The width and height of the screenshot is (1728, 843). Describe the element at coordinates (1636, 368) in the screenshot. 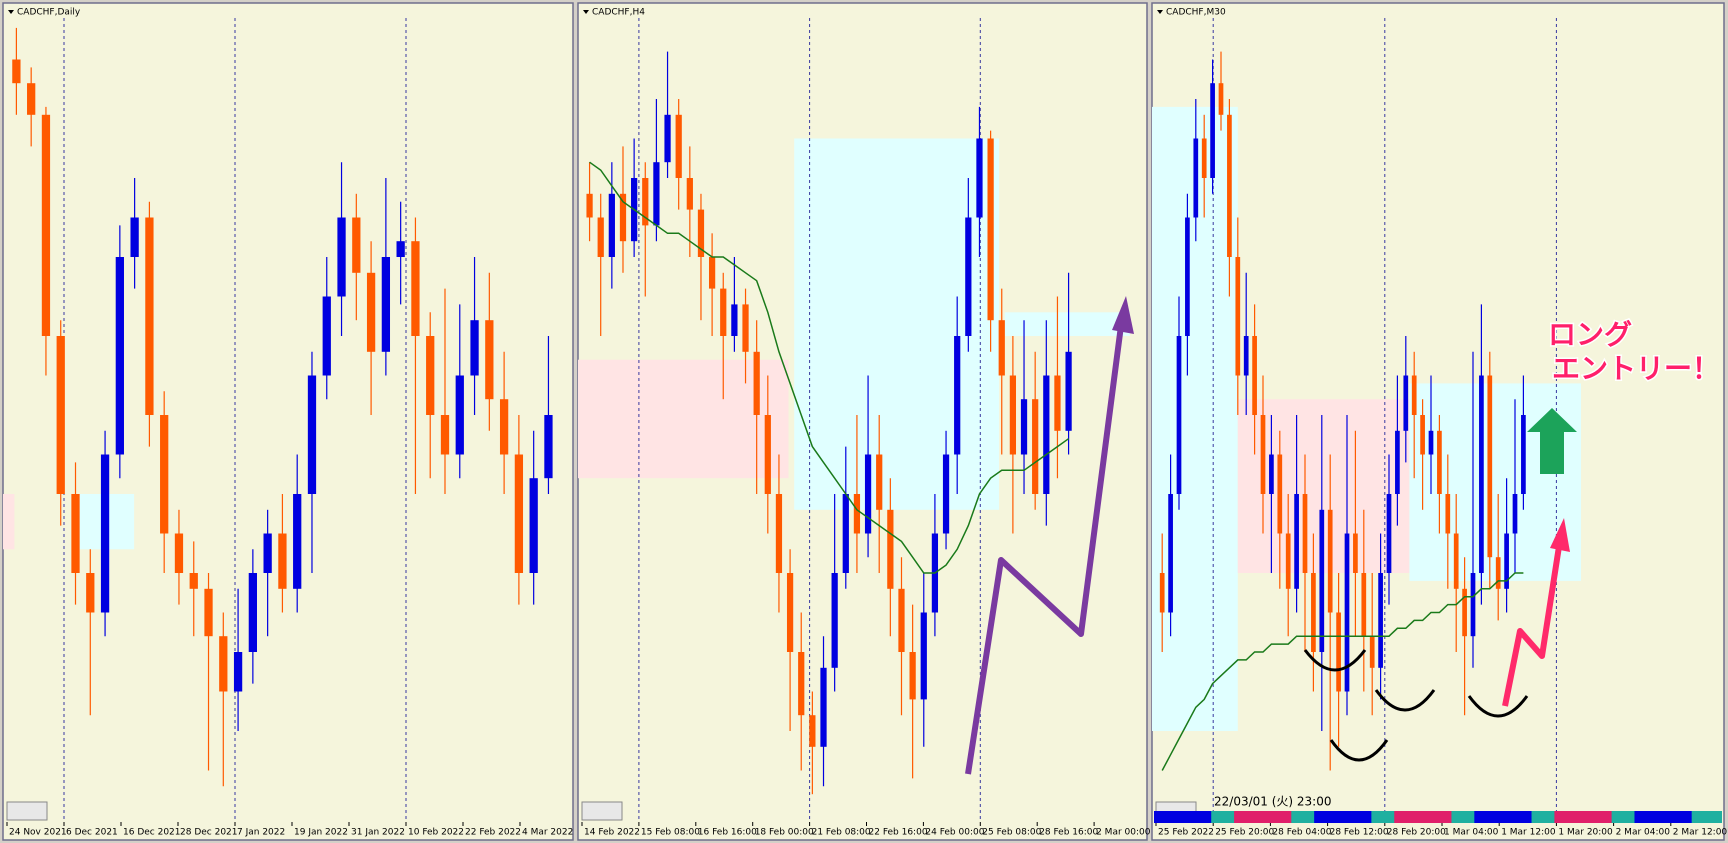

I see `annotation-text: エントリー！` at that location.